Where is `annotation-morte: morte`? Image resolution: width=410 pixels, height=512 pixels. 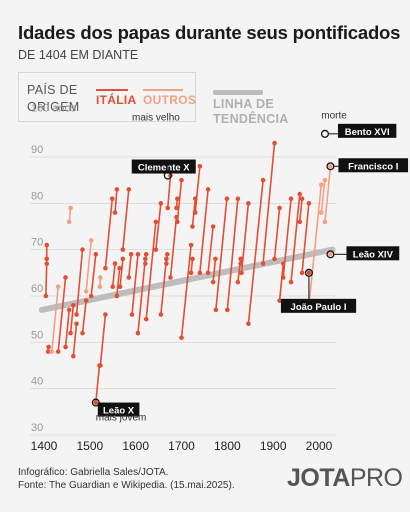
annotation-morte: morte is located at coordinates (334, 116).